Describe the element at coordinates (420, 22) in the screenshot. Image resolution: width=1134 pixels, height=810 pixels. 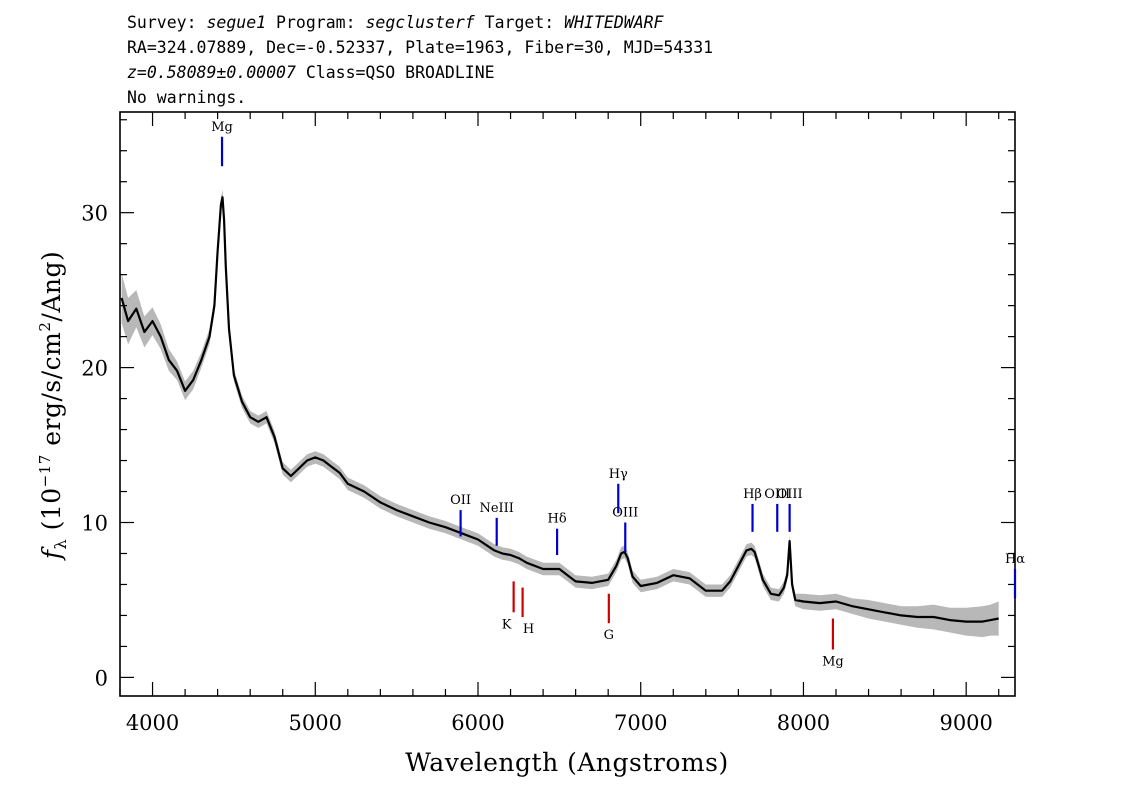
I see `program-value: segclusterf` at that location.